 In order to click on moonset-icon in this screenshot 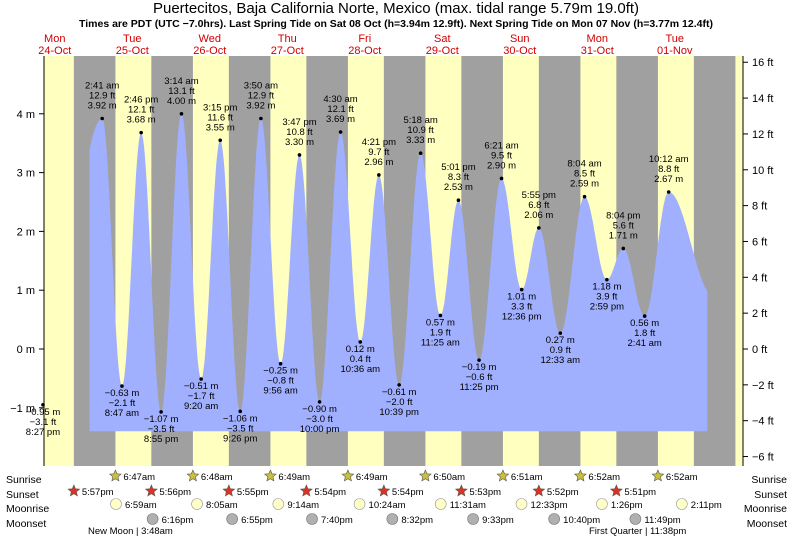, I will do `click(554, 519)`.